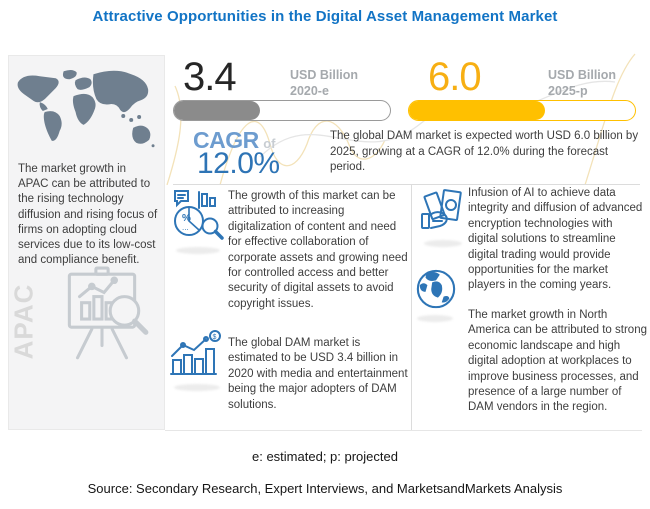 The height and width of the screenshot is (509, 650). What do you see at coordinates (436, 289) in the screenshot?
I see `globe-icon` at bounding box center [436, 289].